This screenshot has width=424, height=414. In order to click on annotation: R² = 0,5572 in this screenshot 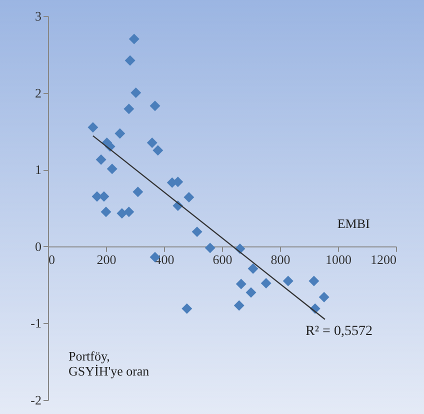, I will do `click(339, 331)`.